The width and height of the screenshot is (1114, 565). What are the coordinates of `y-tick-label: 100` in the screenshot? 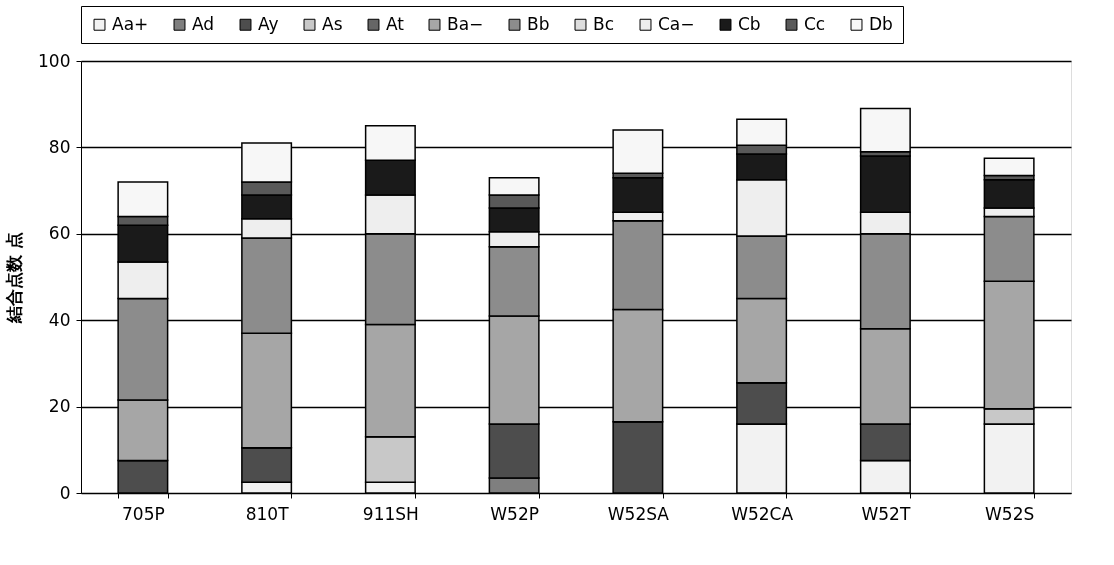 It's located at (54, 60).